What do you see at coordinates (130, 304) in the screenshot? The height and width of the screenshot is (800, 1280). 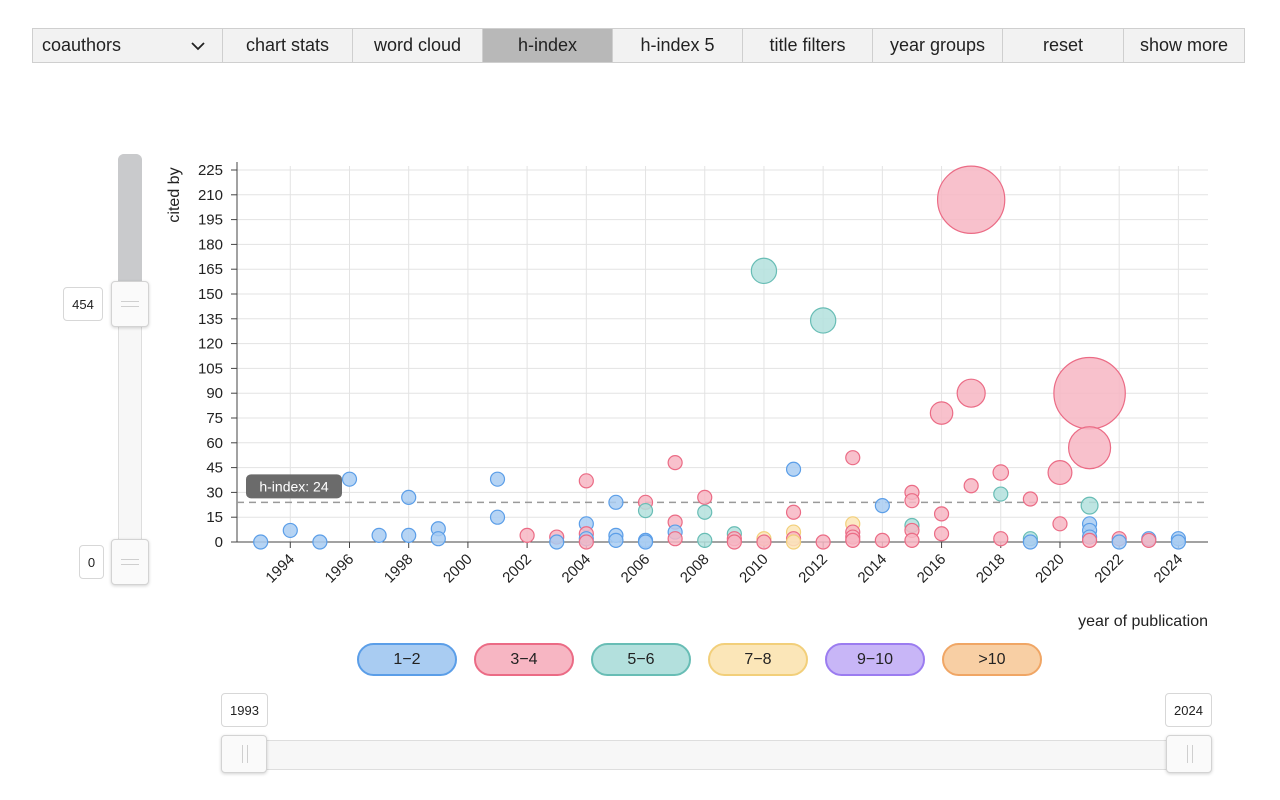 I see `cited-by-max-handle` at bounding box center [130, 304].